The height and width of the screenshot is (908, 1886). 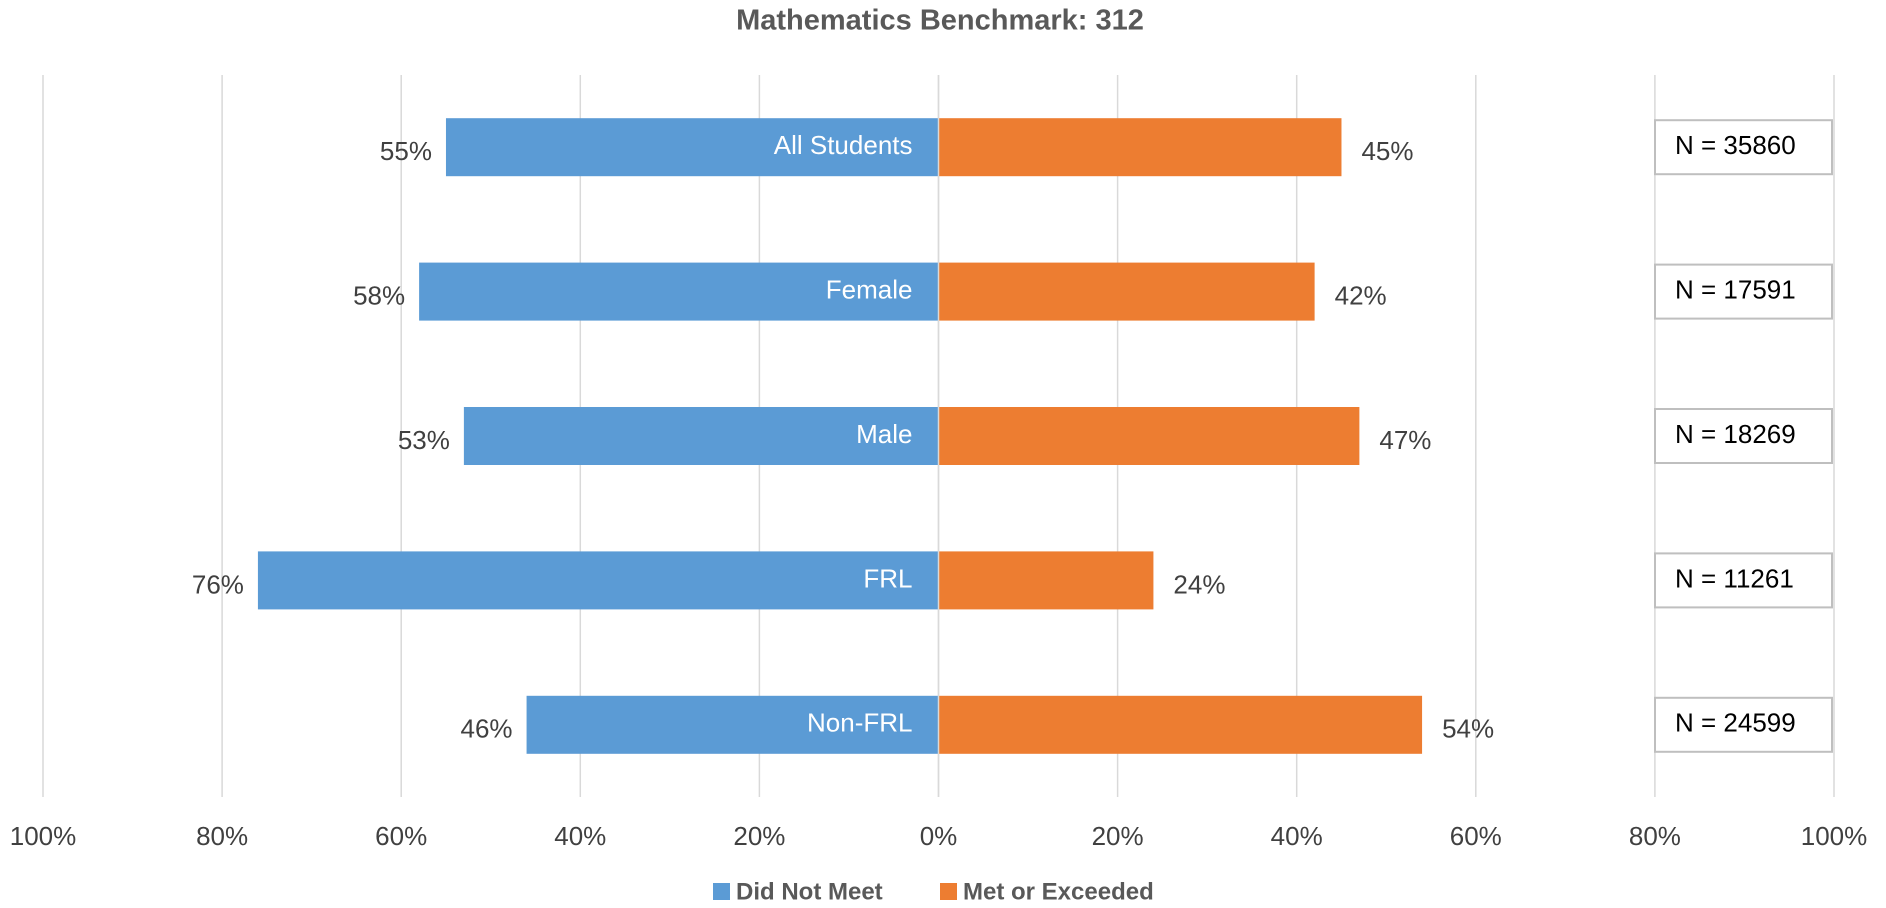 What do you see at coordinates (940, 21) in the screenshot?
I see `chart-title: Mathematics Benchmark: 312` at bounding box center [940, 21].